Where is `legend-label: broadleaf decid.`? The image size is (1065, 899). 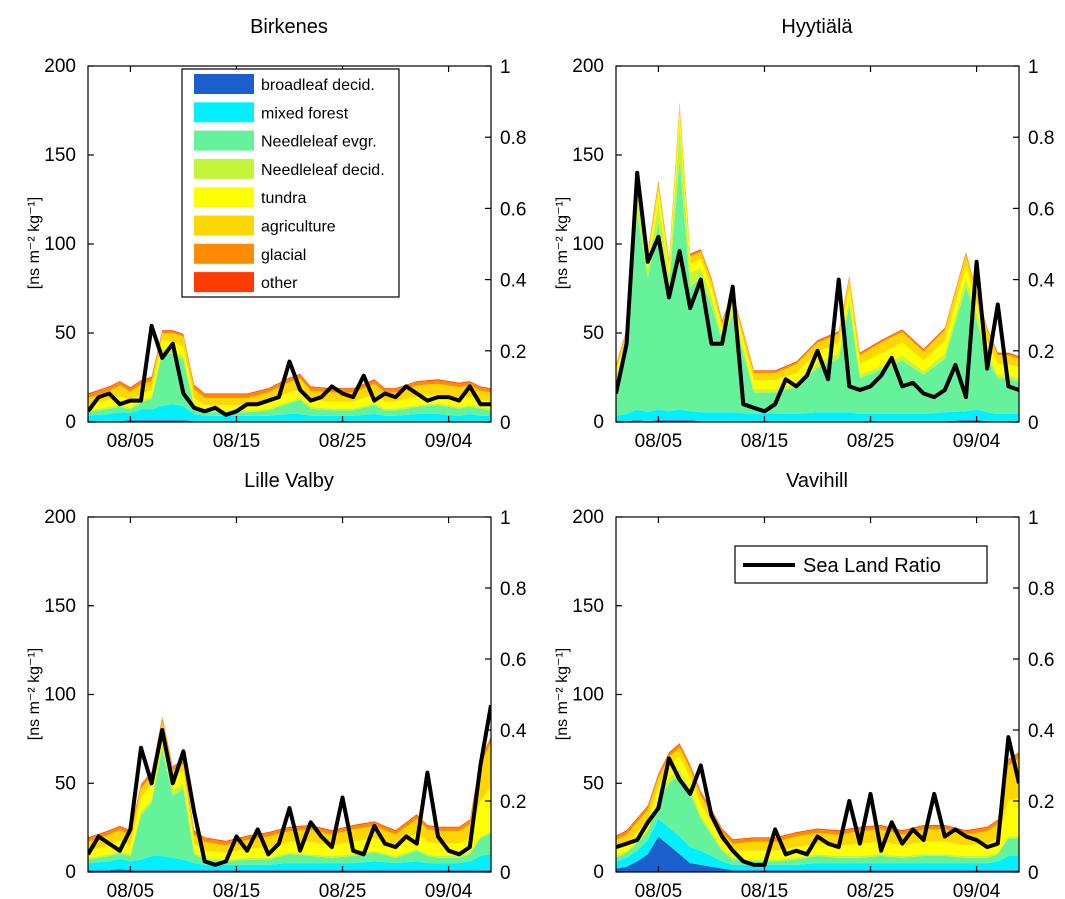
legend-label: broadleaf decid. is located at coordinates (318, 85).